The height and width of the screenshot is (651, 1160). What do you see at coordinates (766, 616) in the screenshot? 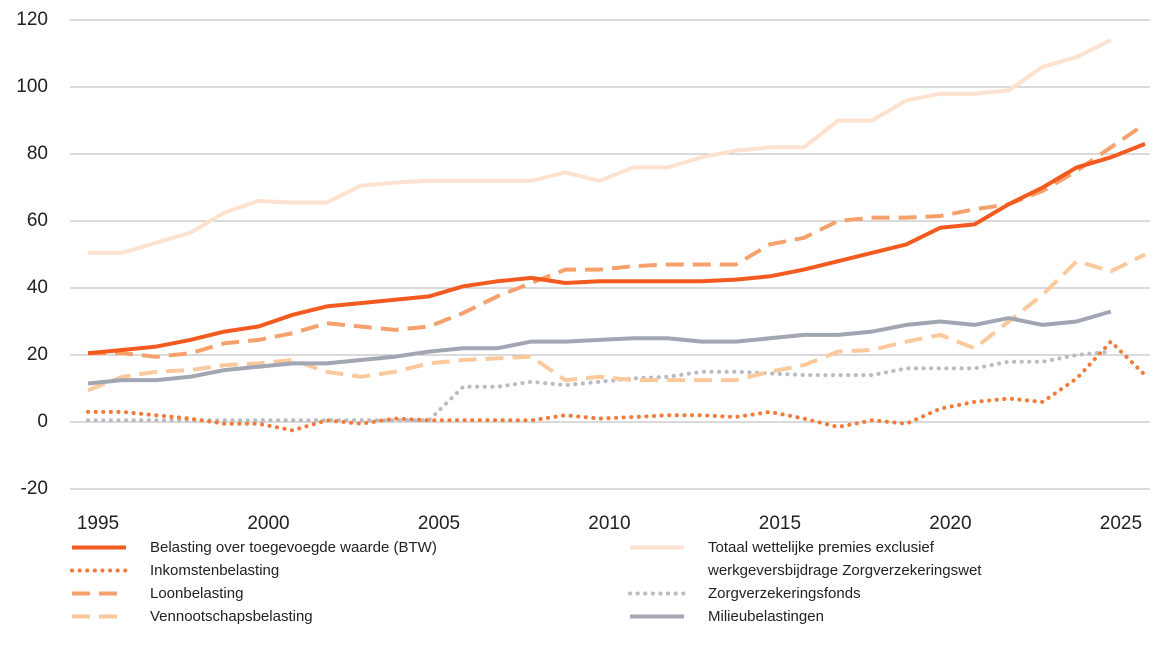
I see `legend-label: Milieubelastingen` at bounding box center [766, 616].